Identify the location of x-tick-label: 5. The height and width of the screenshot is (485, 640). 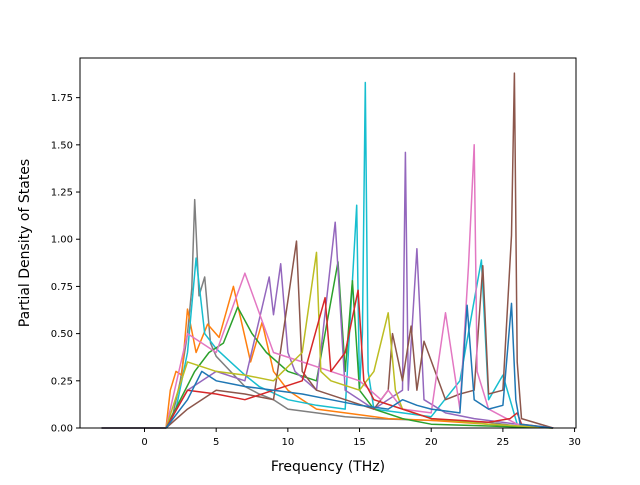
(216, 442).